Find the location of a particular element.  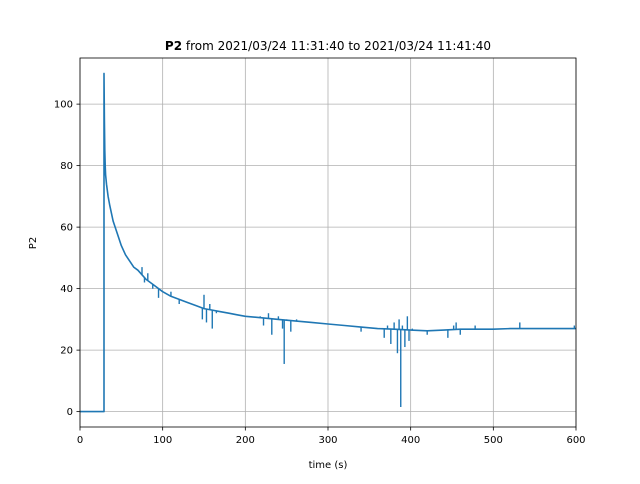

y-axis-label: P2 is located at coordinates (33, 243).